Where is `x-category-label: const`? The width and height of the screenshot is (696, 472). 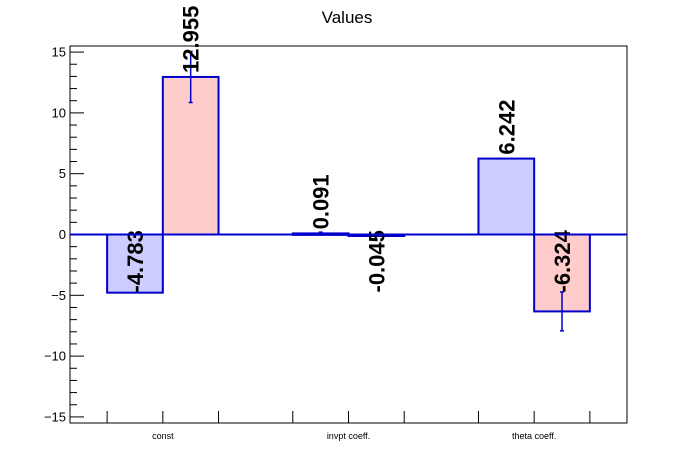 x-category-label: const is located at coordinates (163, 436).